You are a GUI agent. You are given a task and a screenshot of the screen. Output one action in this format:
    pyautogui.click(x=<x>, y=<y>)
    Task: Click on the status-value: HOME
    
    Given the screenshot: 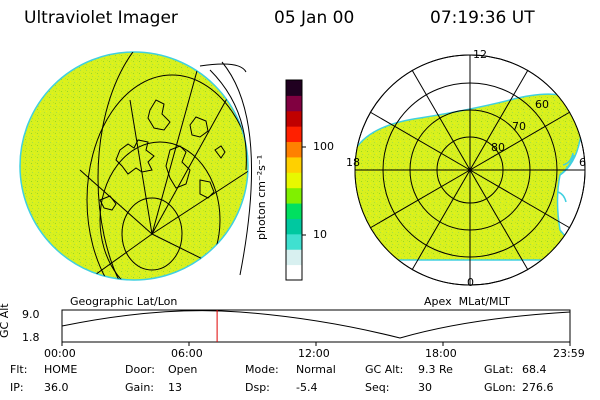 What is the action you would take?
    pyautogui.click(x=61, y=369)
    